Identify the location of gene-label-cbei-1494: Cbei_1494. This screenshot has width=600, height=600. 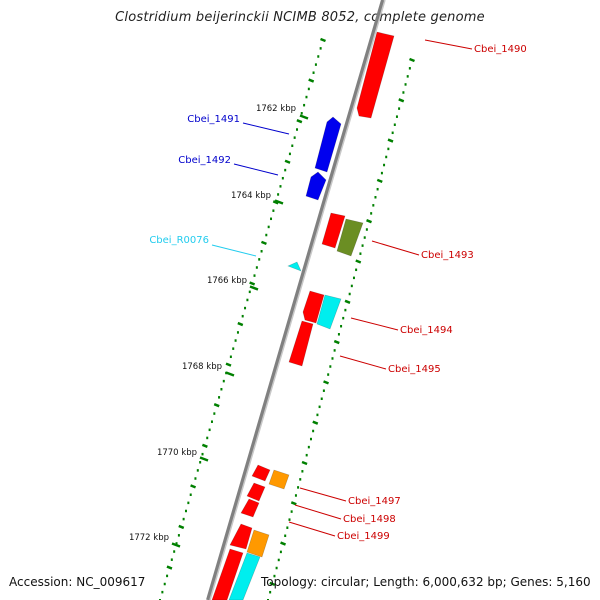
(426, 330).